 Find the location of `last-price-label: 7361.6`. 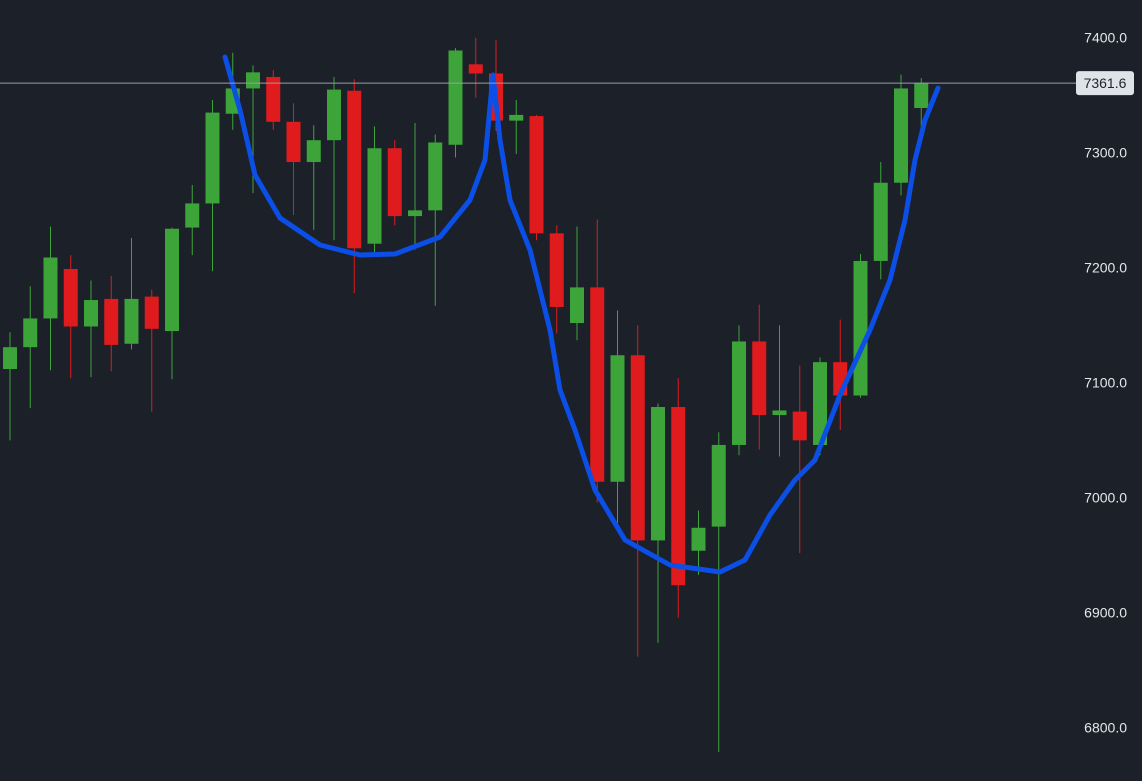

last-price-label: 7361.6 is located at coordinates (1105, 83).